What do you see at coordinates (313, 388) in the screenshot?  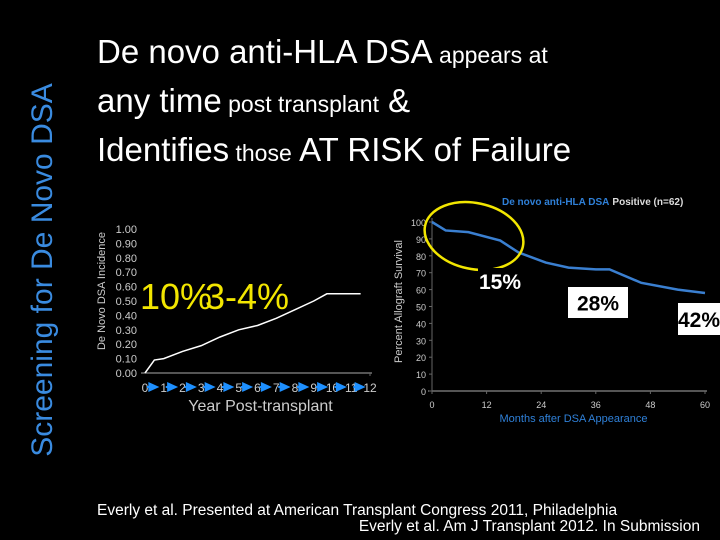 I see `x-tick-label: 9` at bounding box center [313, 388].